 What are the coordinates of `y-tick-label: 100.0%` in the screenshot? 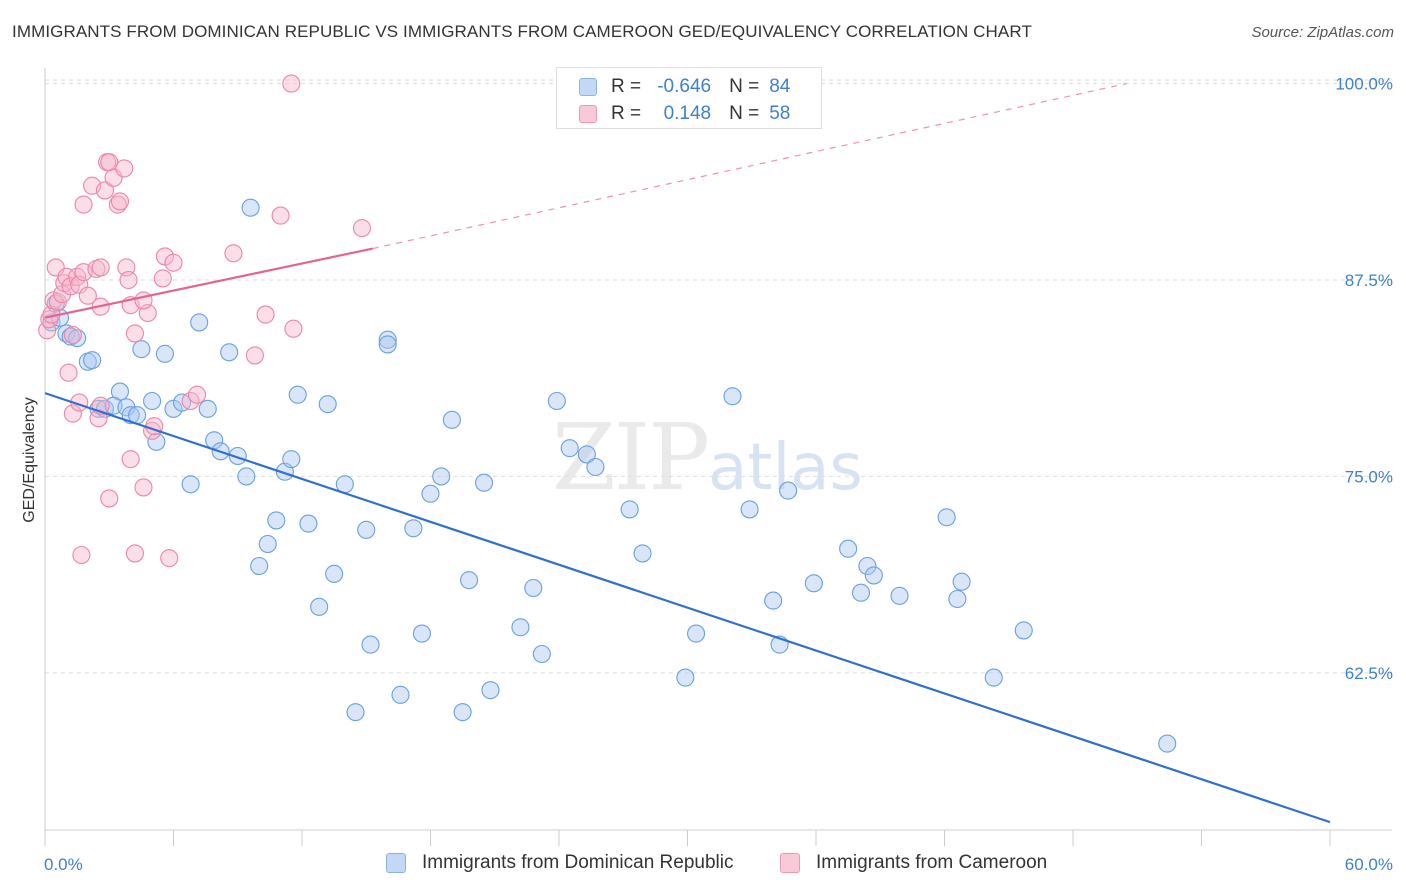 It's located at (1364, 84).